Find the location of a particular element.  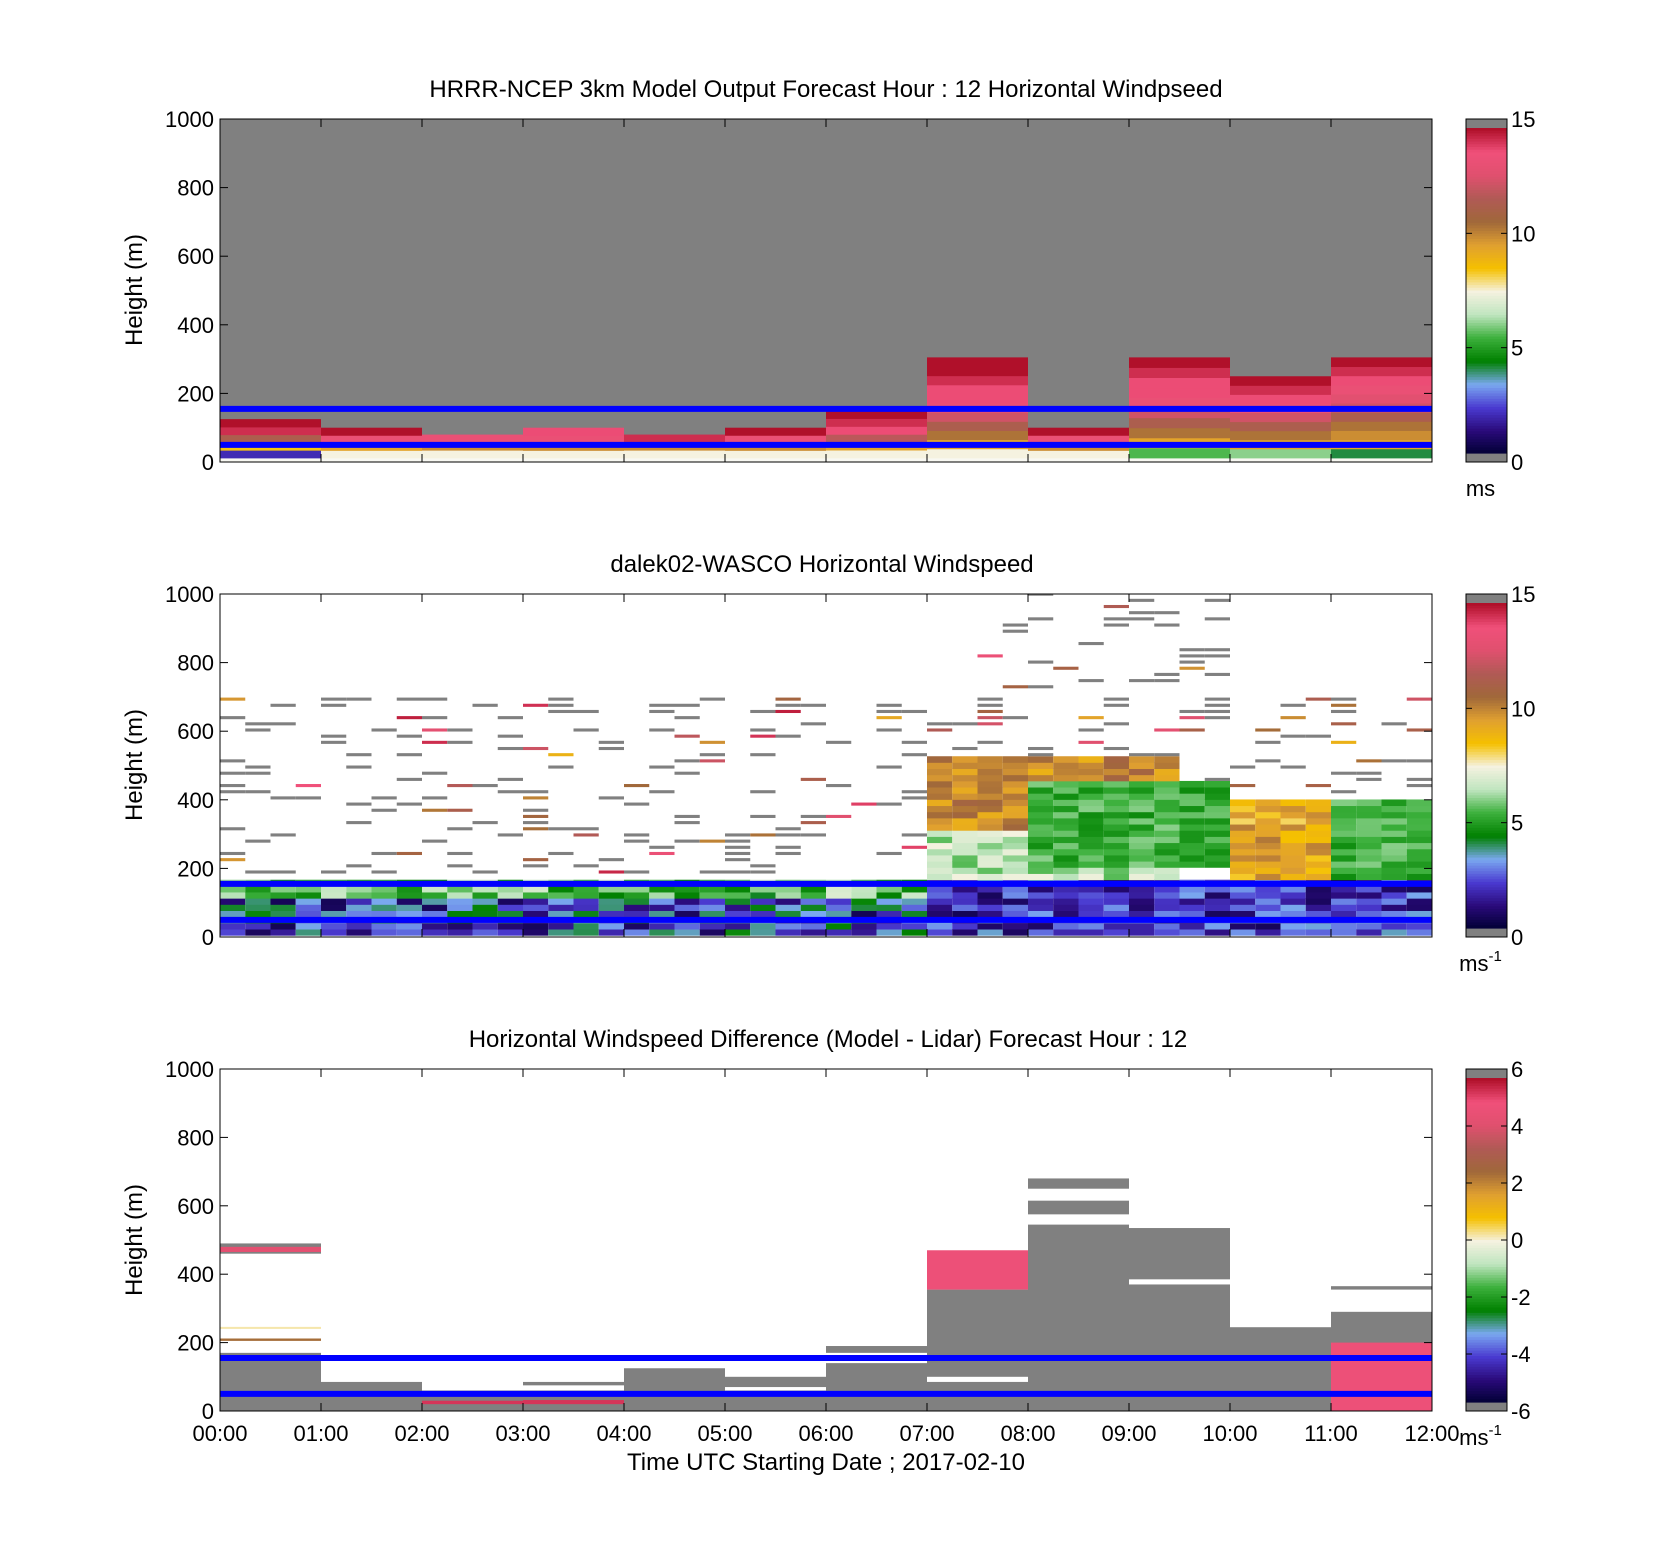

x-tick-label: 04:00 is located at coordinates (623, 1433).